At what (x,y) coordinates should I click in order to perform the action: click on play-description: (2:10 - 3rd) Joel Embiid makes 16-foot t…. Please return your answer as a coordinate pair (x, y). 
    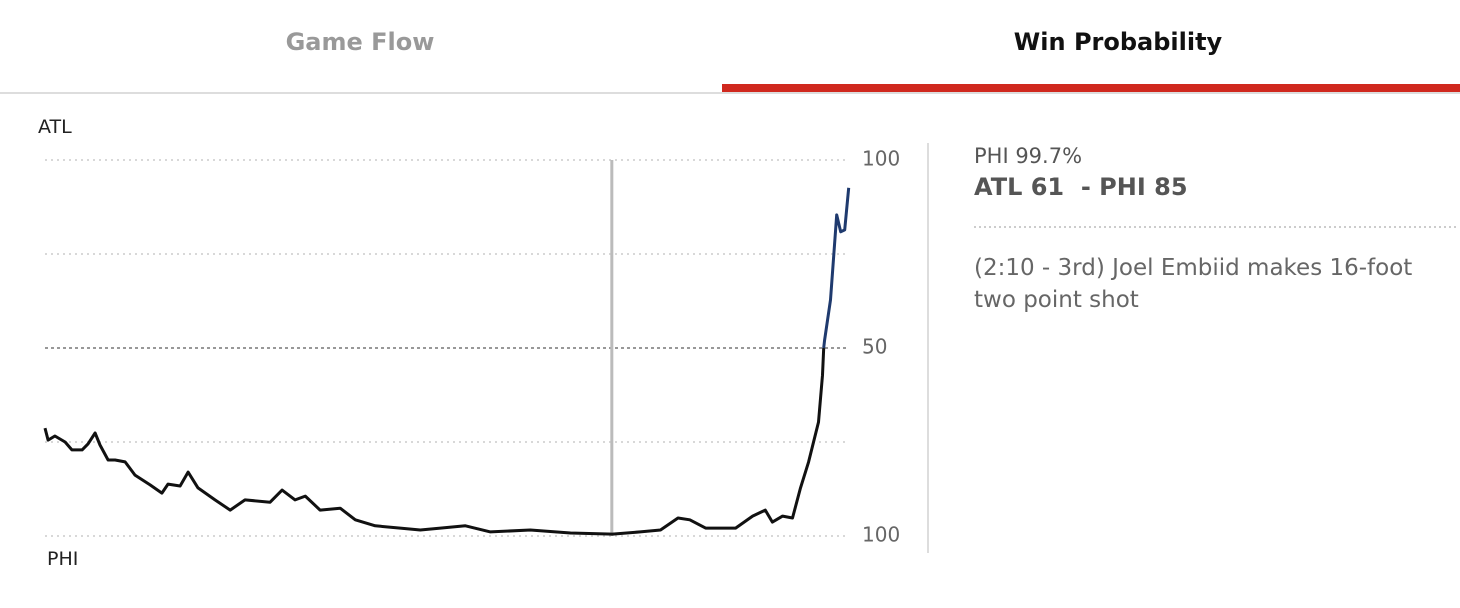
    Looking at the image, I should click on (1193, 284).